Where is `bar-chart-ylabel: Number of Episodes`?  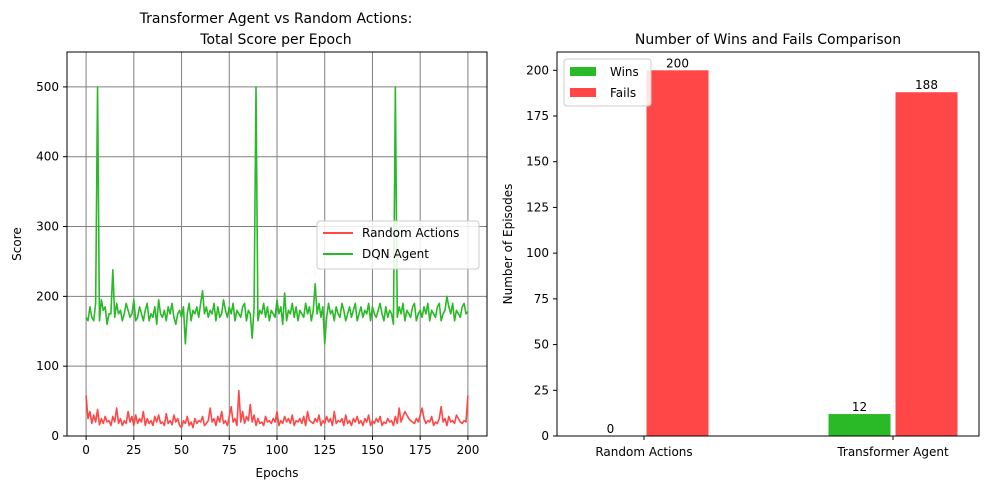 bar-chart-ylabel: Number of Episodes is located at coordinates (508, 244).